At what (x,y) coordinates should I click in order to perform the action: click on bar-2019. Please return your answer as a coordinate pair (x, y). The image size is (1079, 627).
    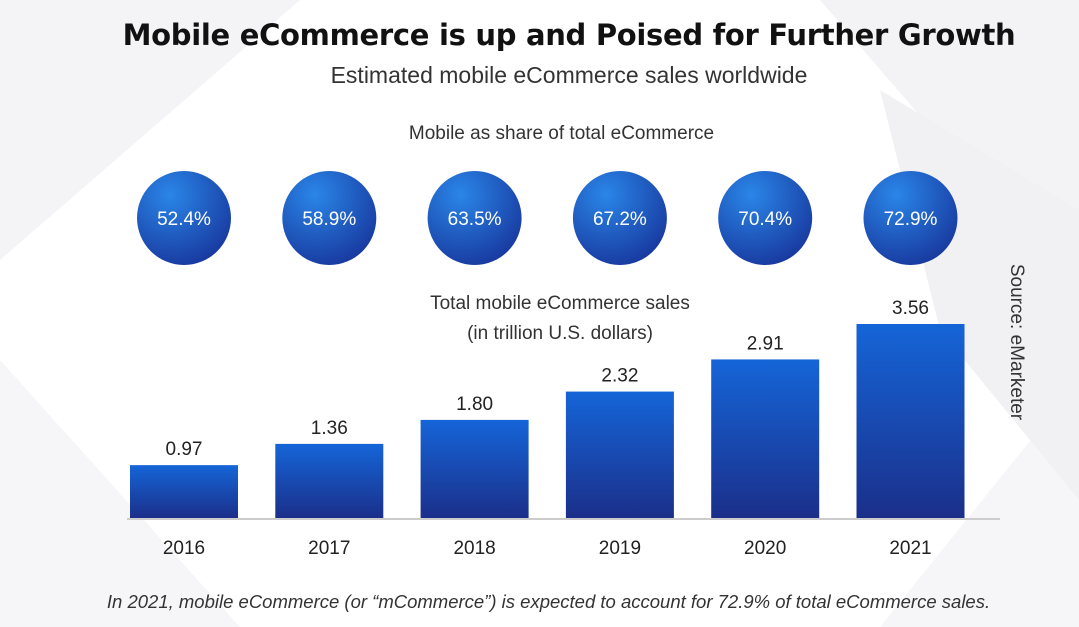
    Looking at the image, I should click on (619, 454).